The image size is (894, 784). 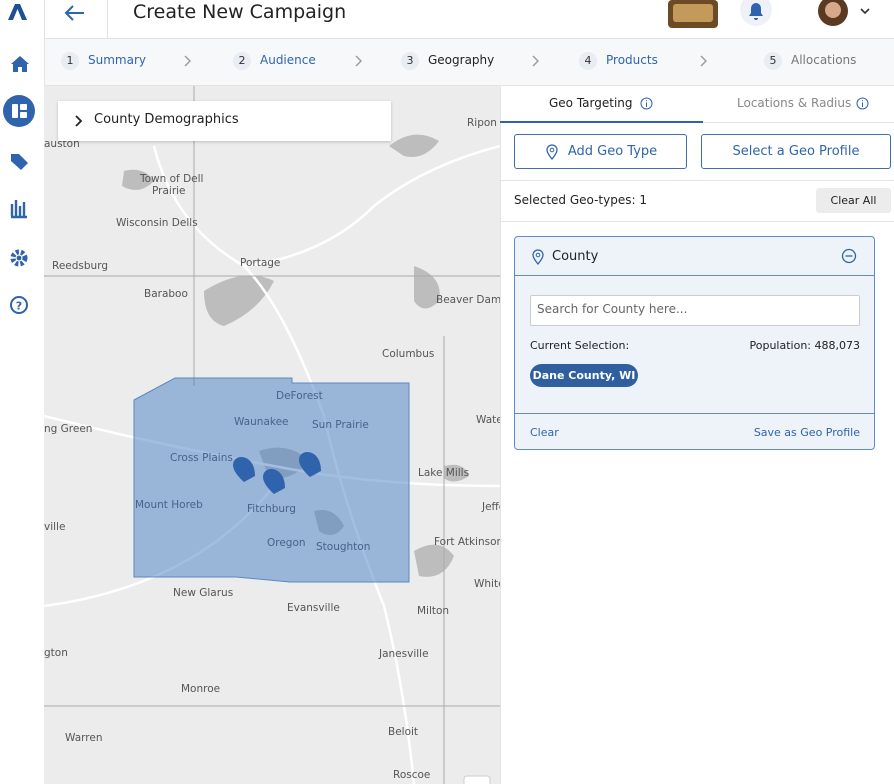 What do you see at coordinates (171, 179) in the screenshot?
I see `place-label: Town of Dell` at bounding box center [171, 179].